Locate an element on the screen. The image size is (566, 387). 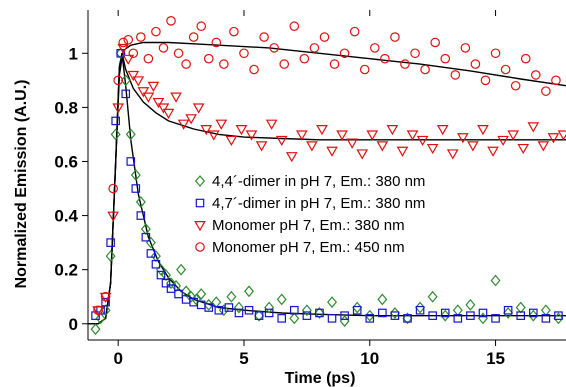
legend-label: 4,4´-dimer in pH 7, Em.: 380 nm is located at coordinates (318, 181).